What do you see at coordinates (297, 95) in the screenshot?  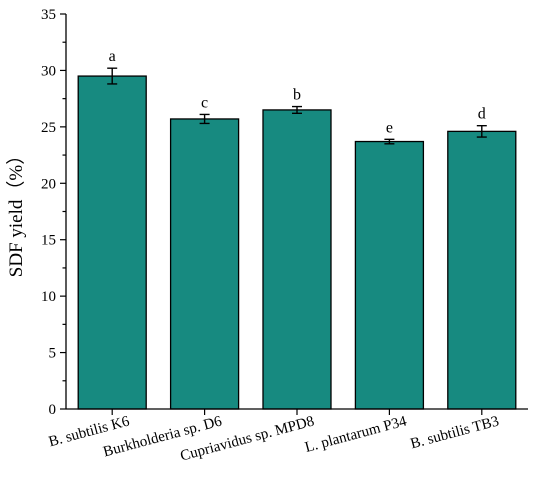 I see `significance-letter: b` at bounding box center [297, 95].